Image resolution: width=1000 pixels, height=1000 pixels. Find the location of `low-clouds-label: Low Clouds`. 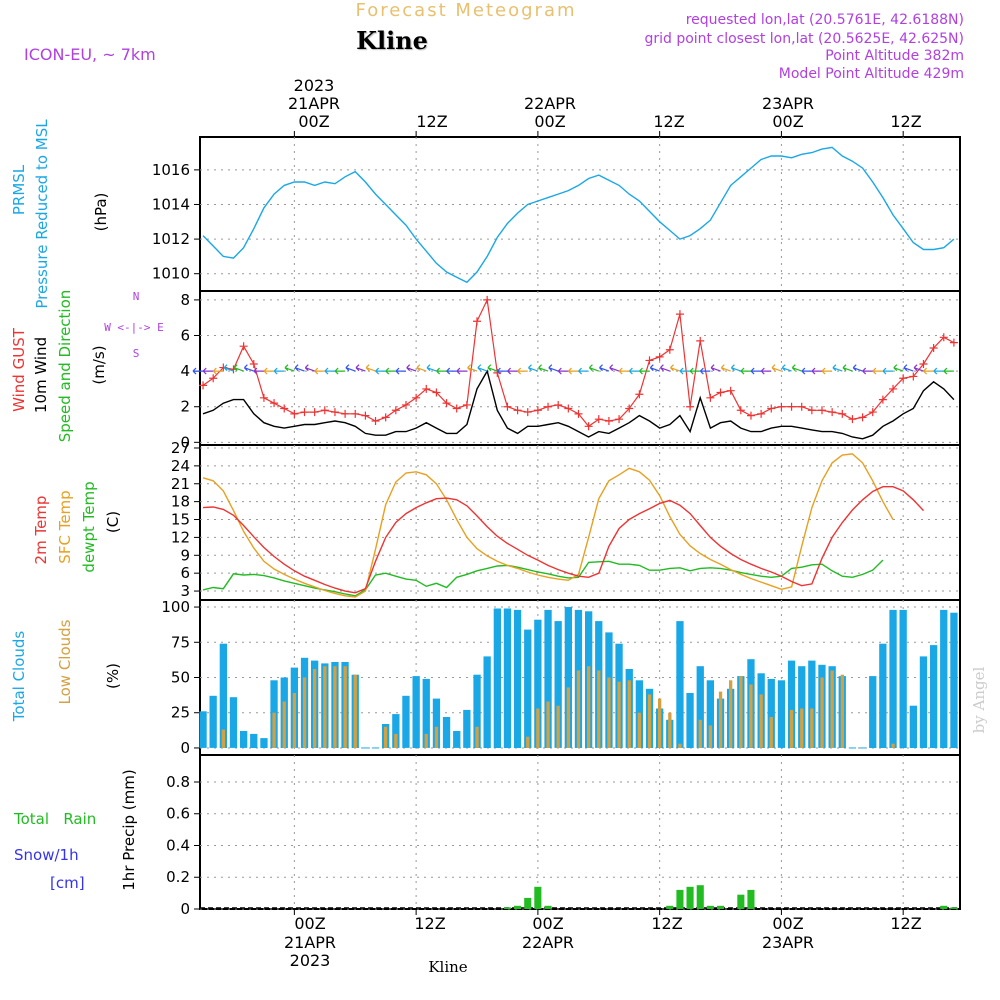

low-clouds-label: Low Clouds is located at coordinates (65, 661).